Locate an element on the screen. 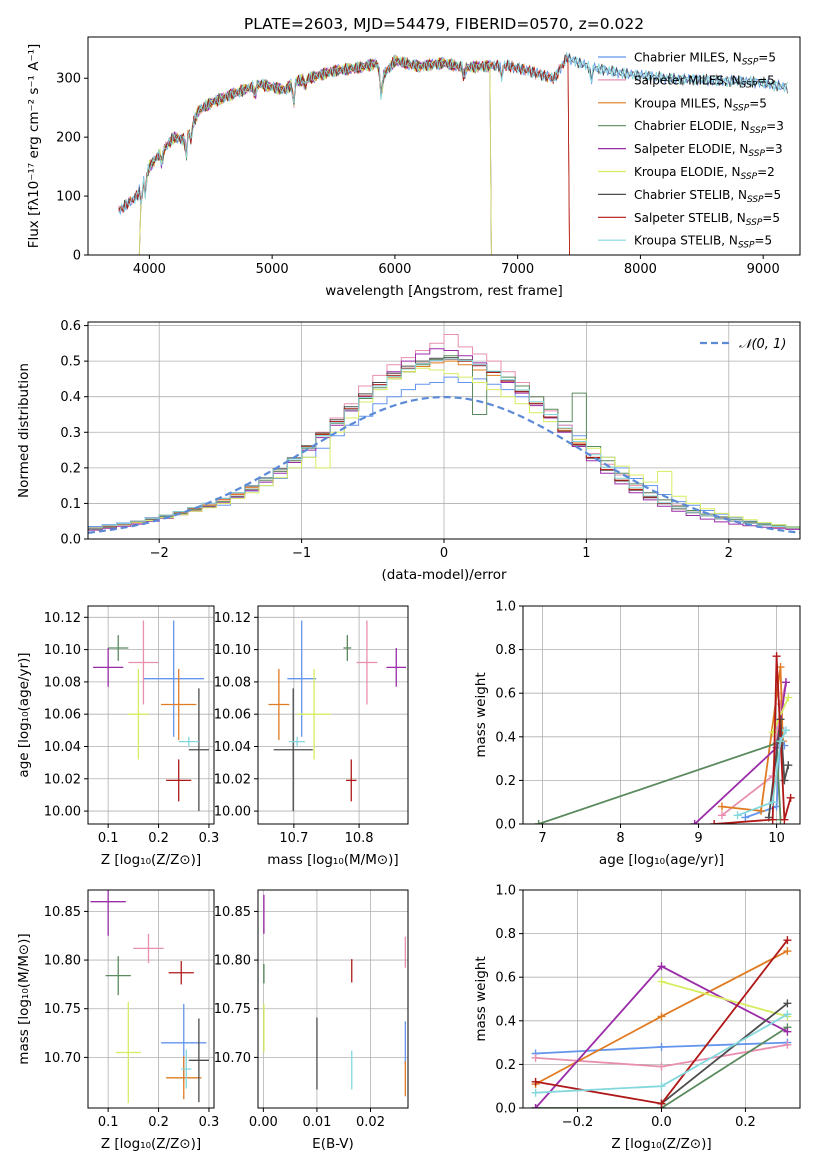 The width and height of the screenshot is (819, 1170). x-tick-label: 9000 is located at coordinates (763, 269).